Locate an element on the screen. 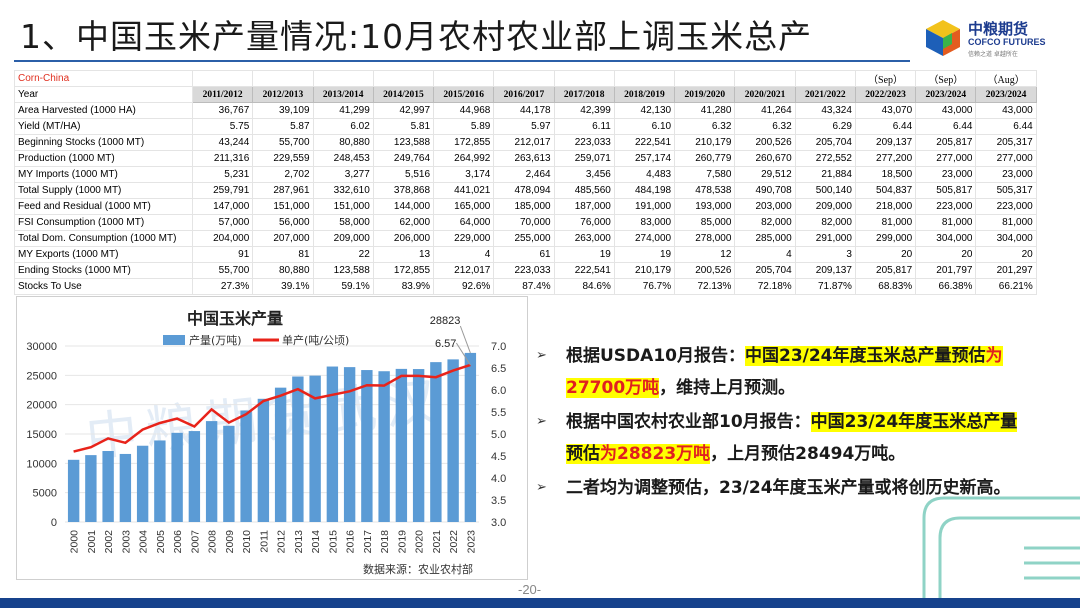  chart-title: 中国玉米产量 is located at coordinates (235, 318).